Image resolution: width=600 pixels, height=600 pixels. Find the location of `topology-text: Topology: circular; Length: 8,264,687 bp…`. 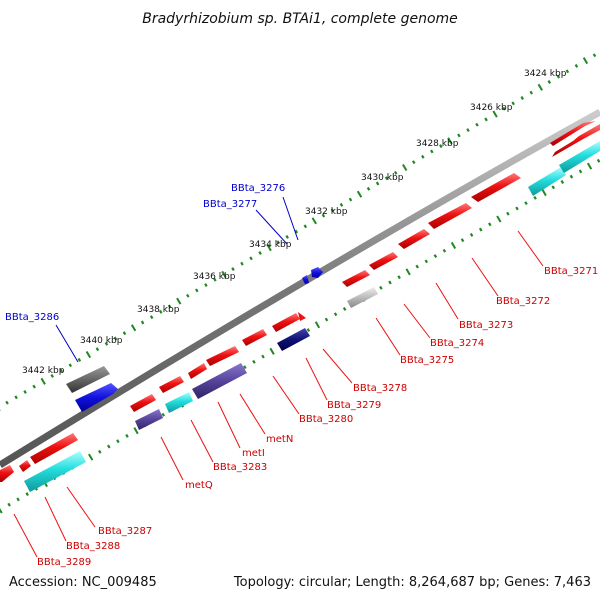

topology-text: Topology: circular; Length: 8,264,687 bp… is located at coordinates (412, 582).